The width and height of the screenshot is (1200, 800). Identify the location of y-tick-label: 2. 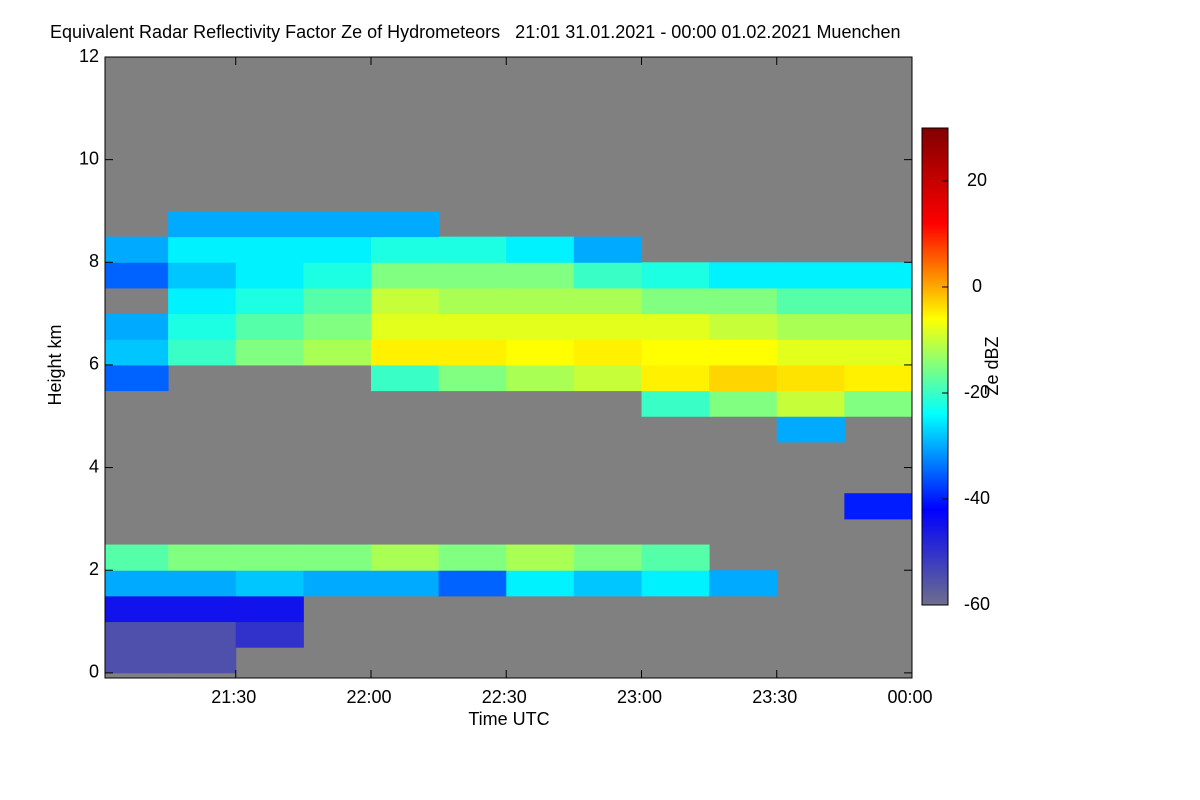
(94, 569).